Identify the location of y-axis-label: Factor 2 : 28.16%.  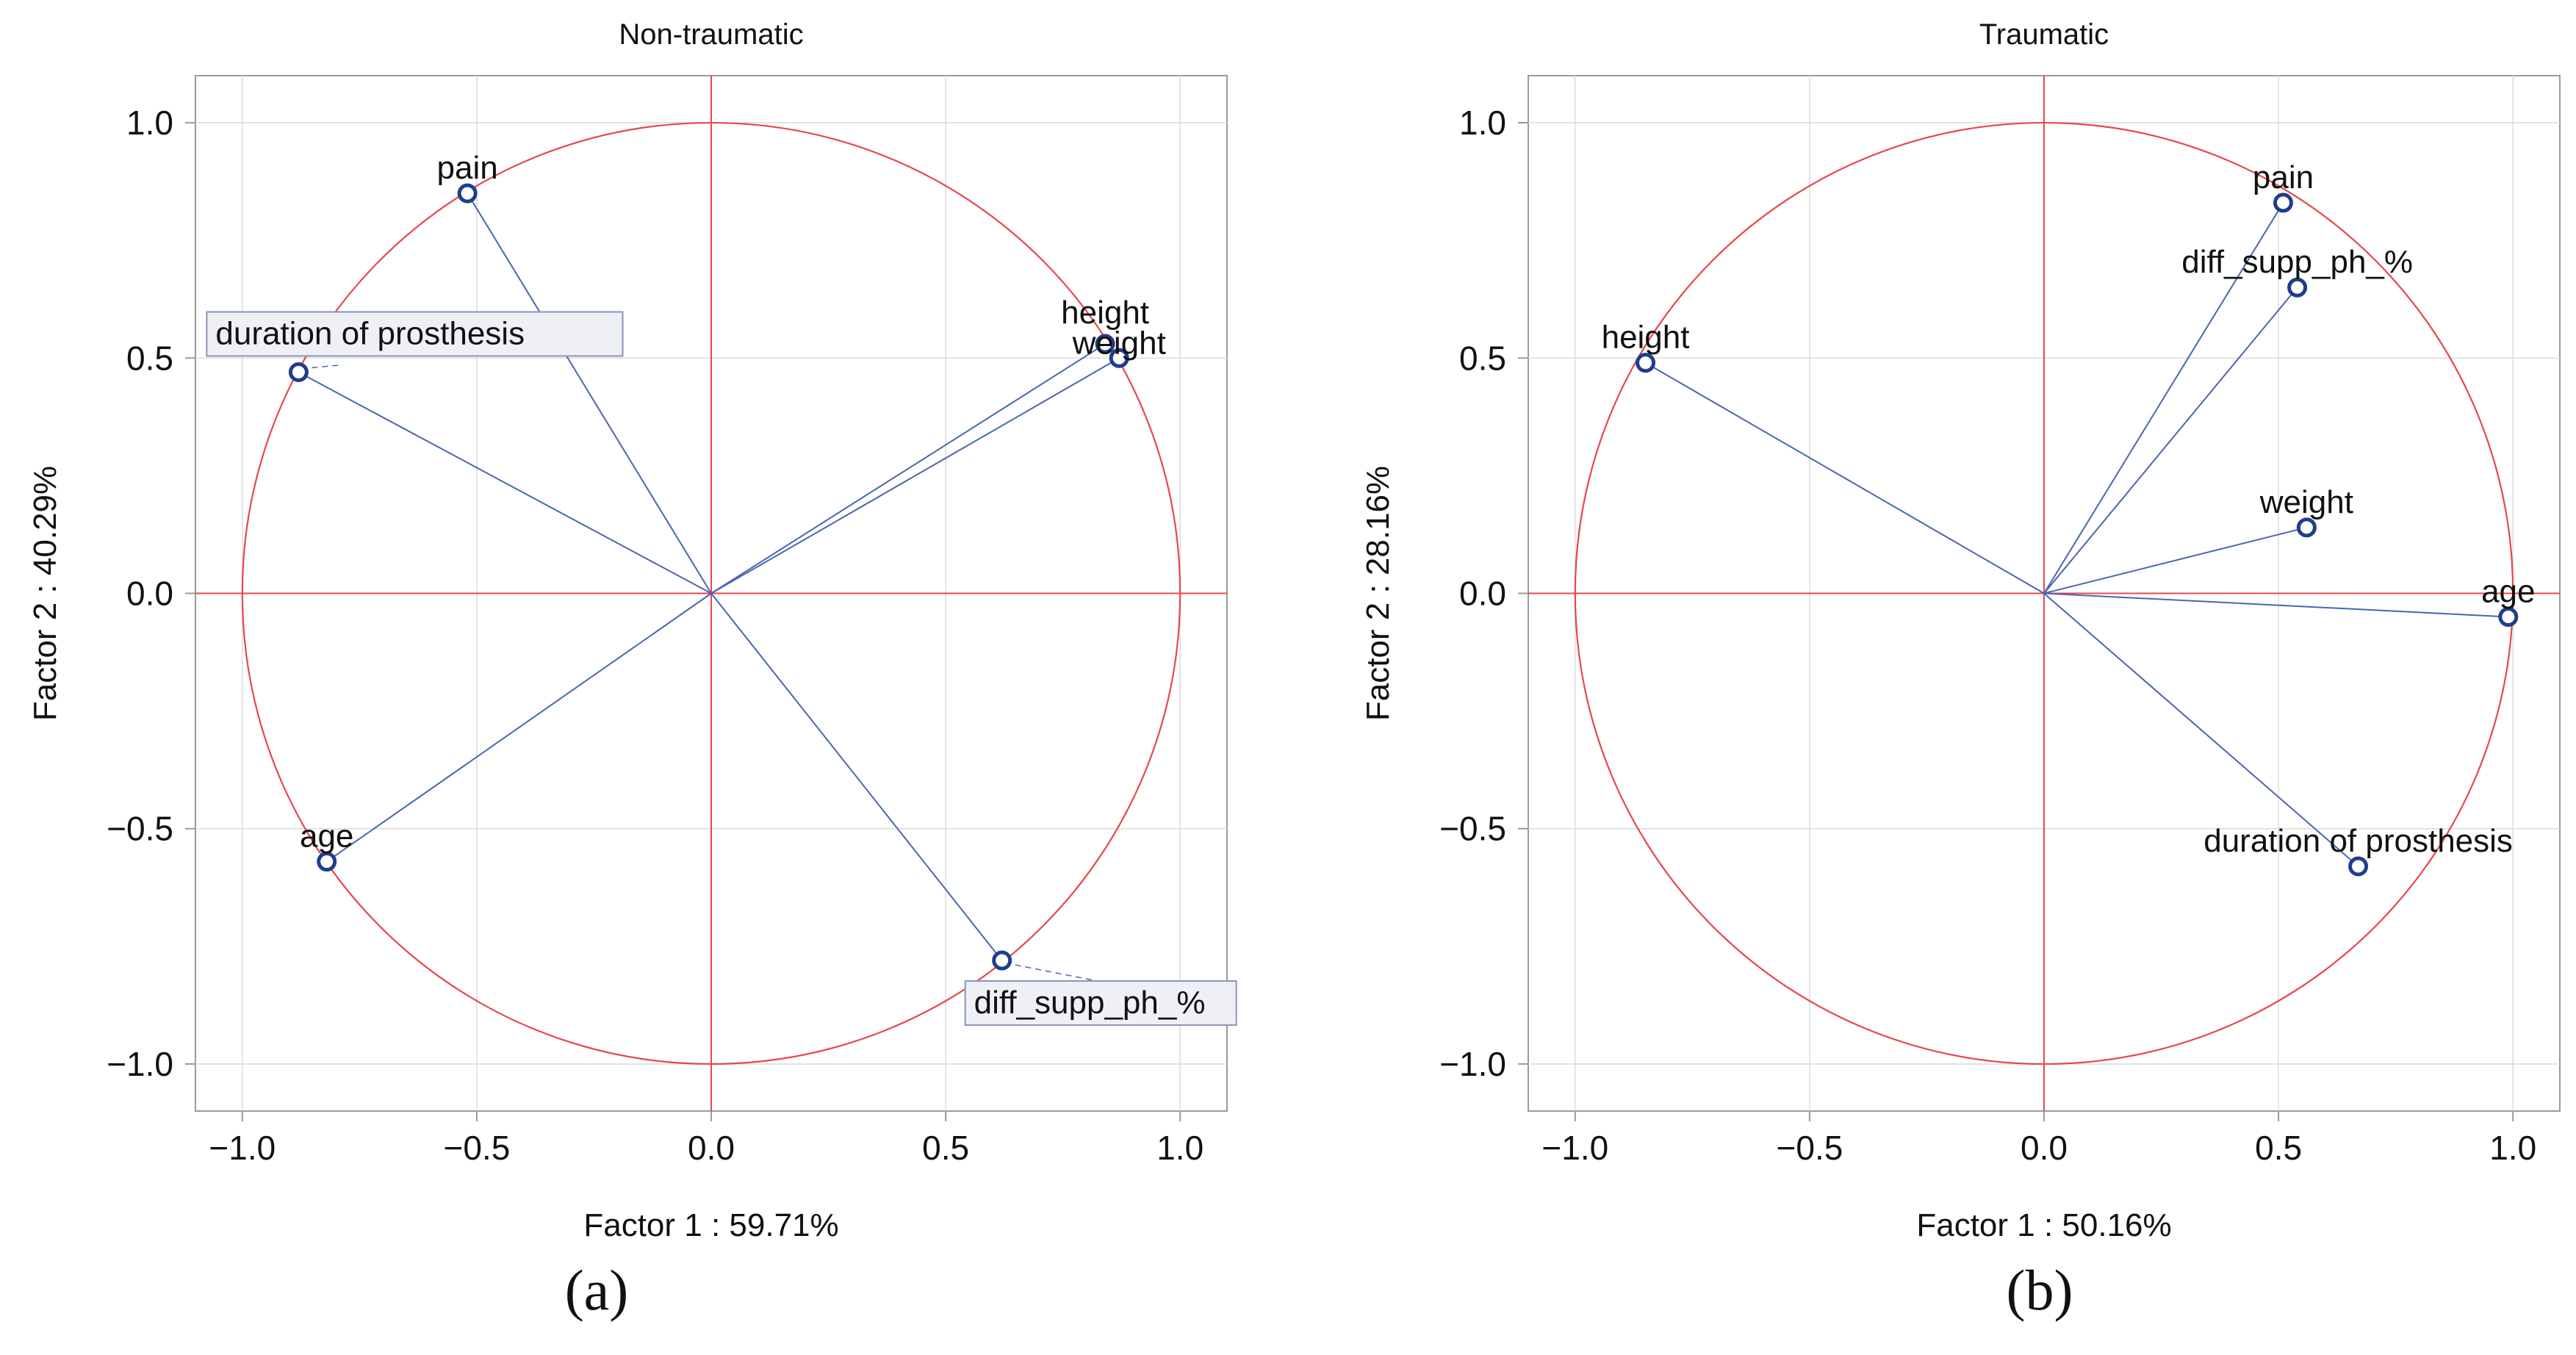
(1378, 594).